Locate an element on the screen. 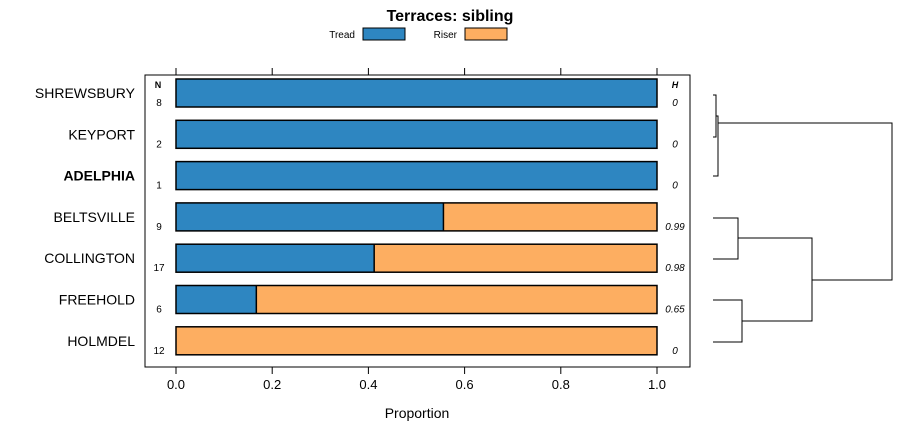 This screenshot has width=900, height=440. category-label-adelphia: ADELPHIA is located at coordinates (99, 176).